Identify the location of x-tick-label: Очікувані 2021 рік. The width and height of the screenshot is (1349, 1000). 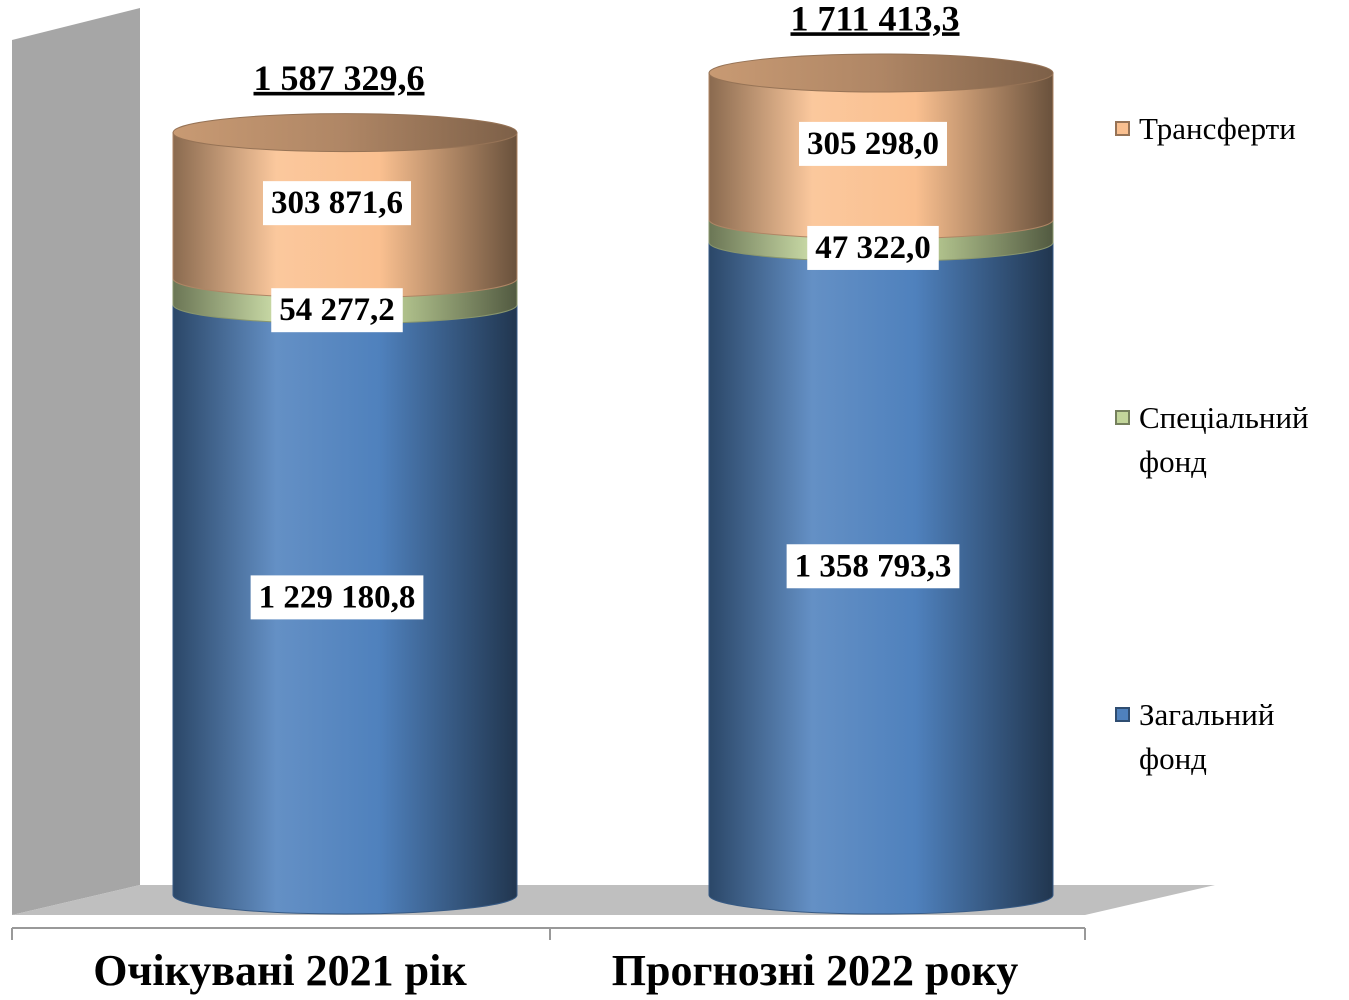
(280, 970).